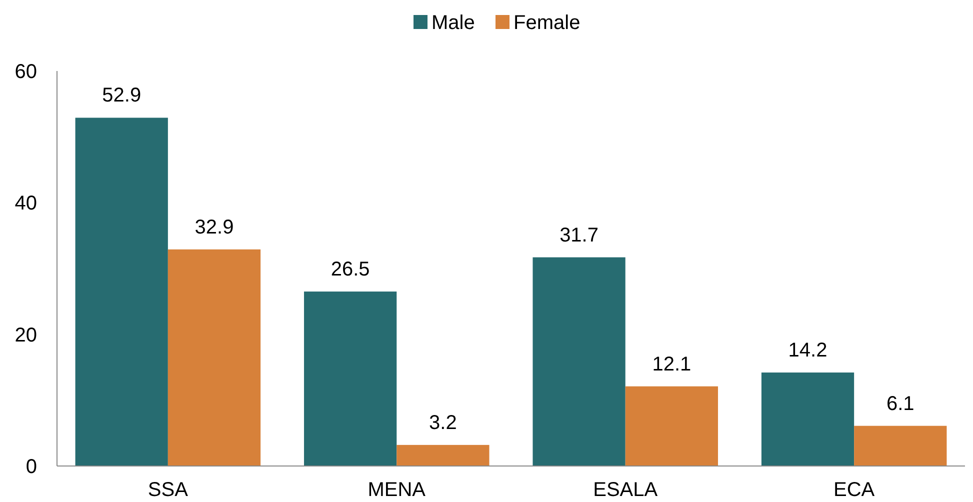  What do you see at coordinates (25, 72) in the screenshot?
I see `y-tick-label: 60` at bounding box center [25, 72].